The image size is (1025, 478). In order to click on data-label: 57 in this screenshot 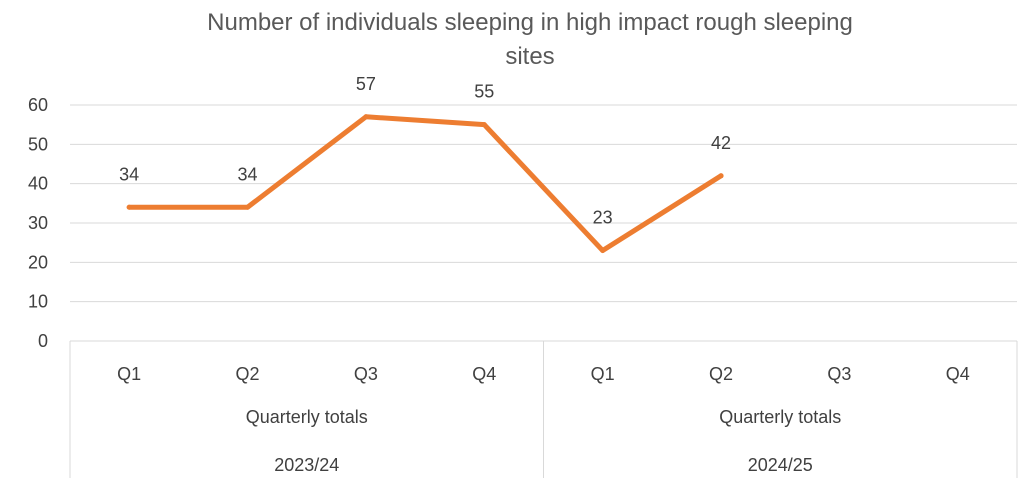, I will do `click(366, 84)`.